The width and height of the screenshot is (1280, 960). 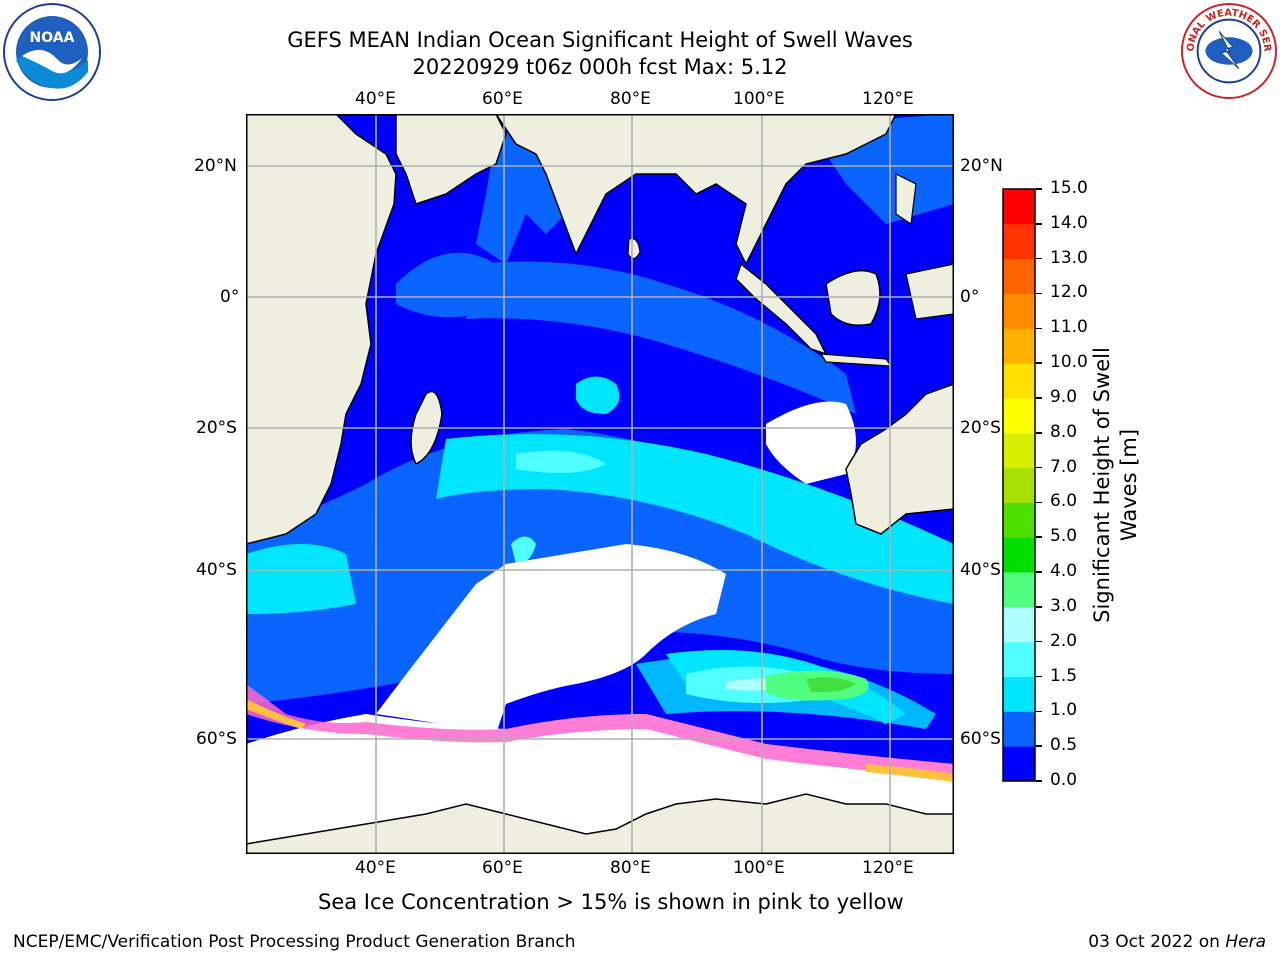 I want to click on lon-label-top: 40°E, so click(x=375, y=99).